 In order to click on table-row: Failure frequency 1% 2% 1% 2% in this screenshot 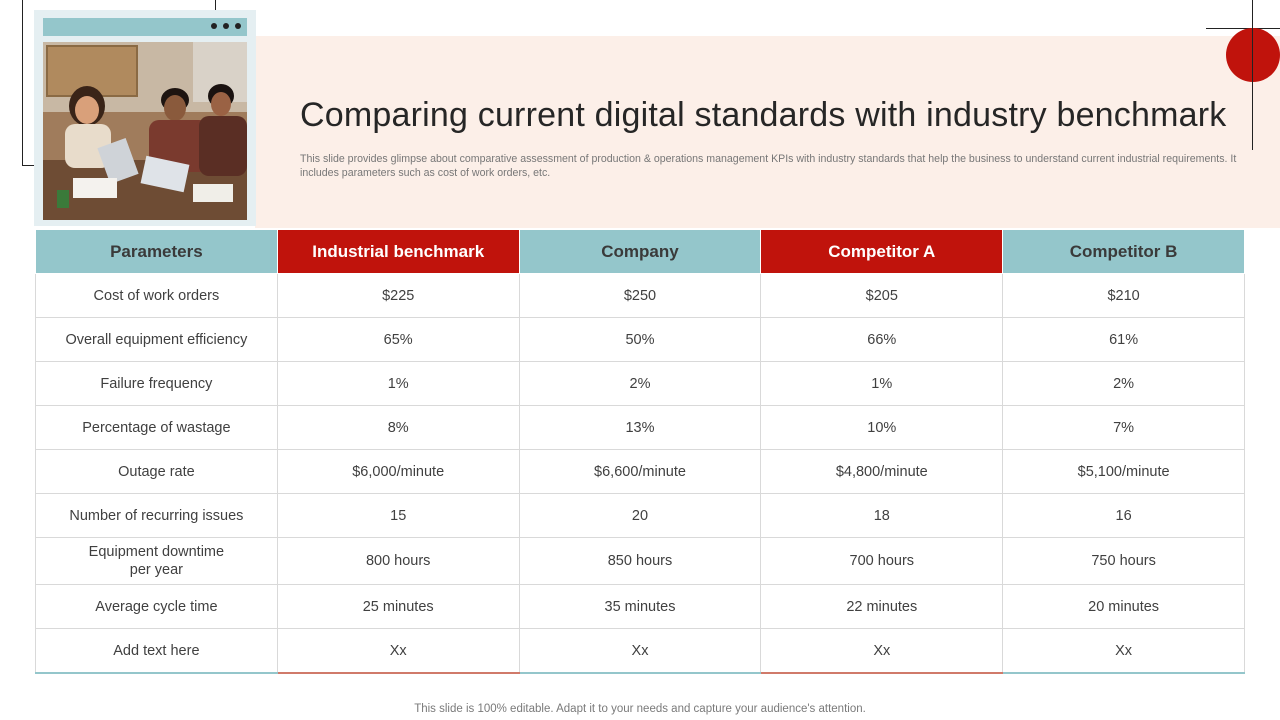, I will do `click(640, 383)`.